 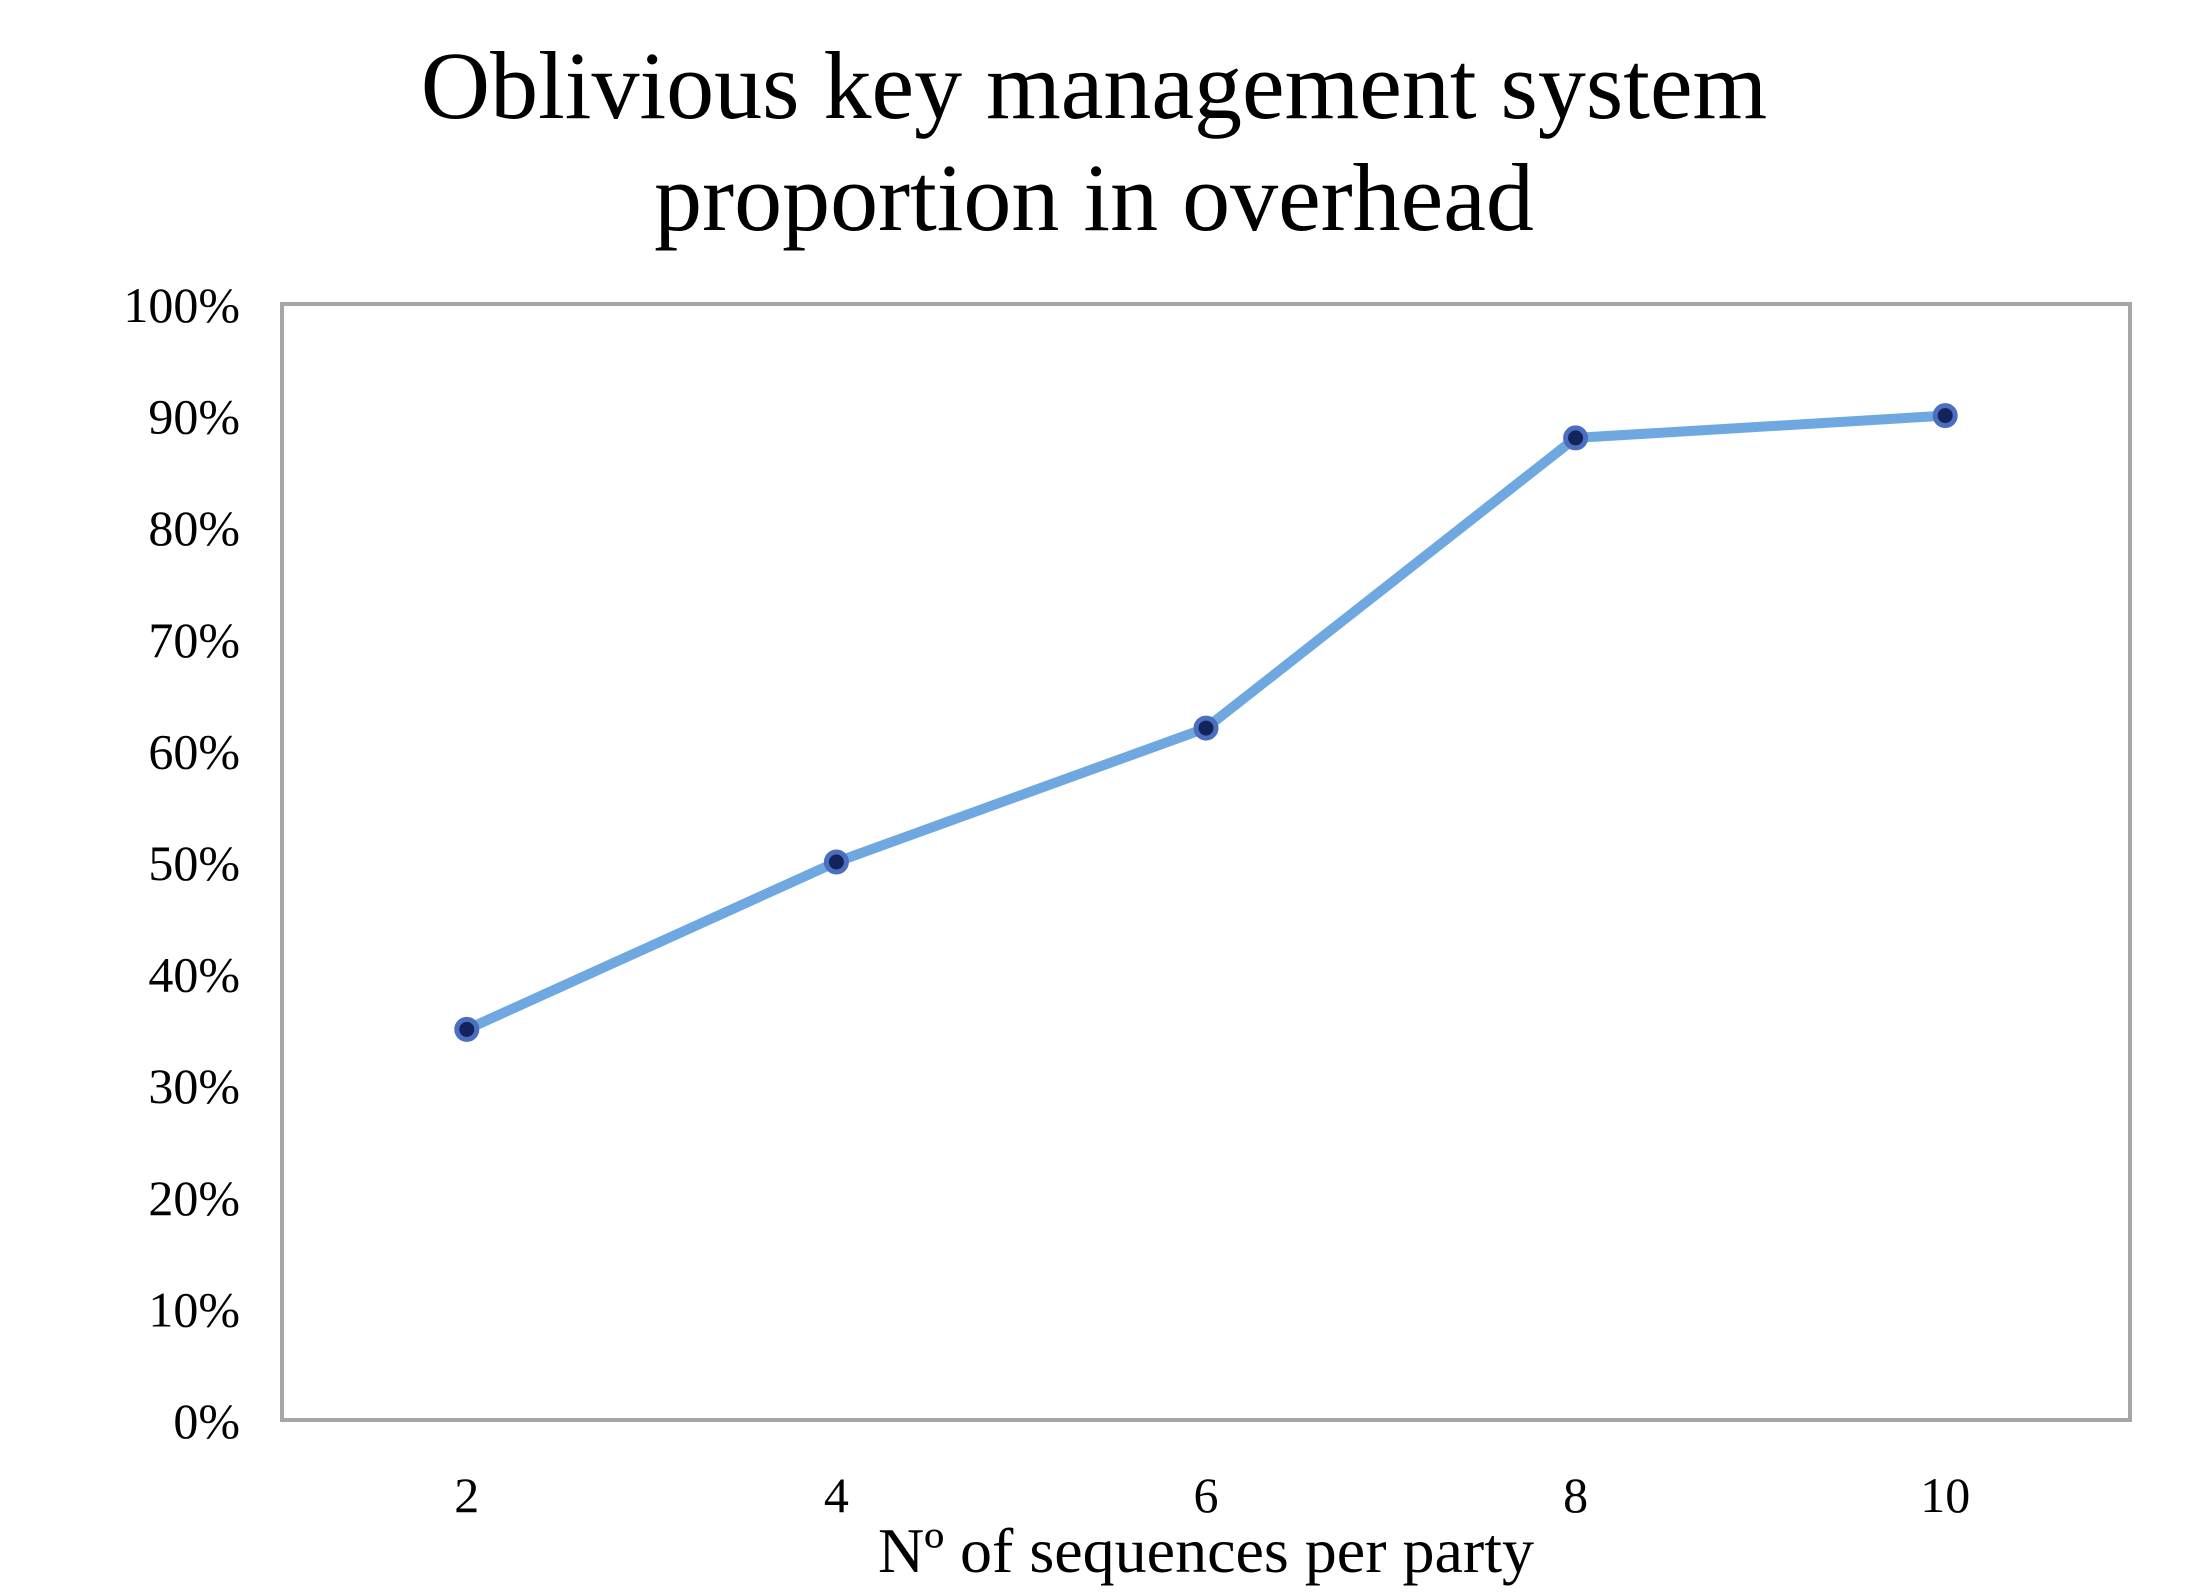 What do you see at coordinates (1945, 1495) in the screenshot?
I see `x-tick-label: 10` at bounding box center [1945, 1495].